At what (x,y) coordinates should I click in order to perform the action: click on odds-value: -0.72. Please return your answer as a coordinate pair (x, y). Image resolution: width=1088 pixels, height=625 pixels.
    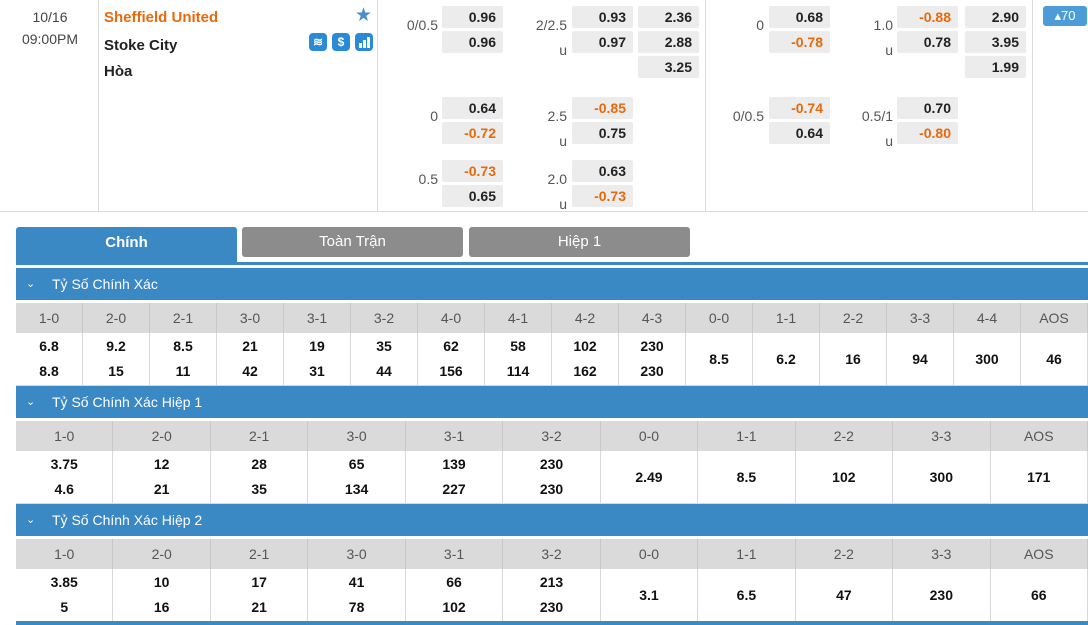
    Looking at the image, I should click on (472, 133).